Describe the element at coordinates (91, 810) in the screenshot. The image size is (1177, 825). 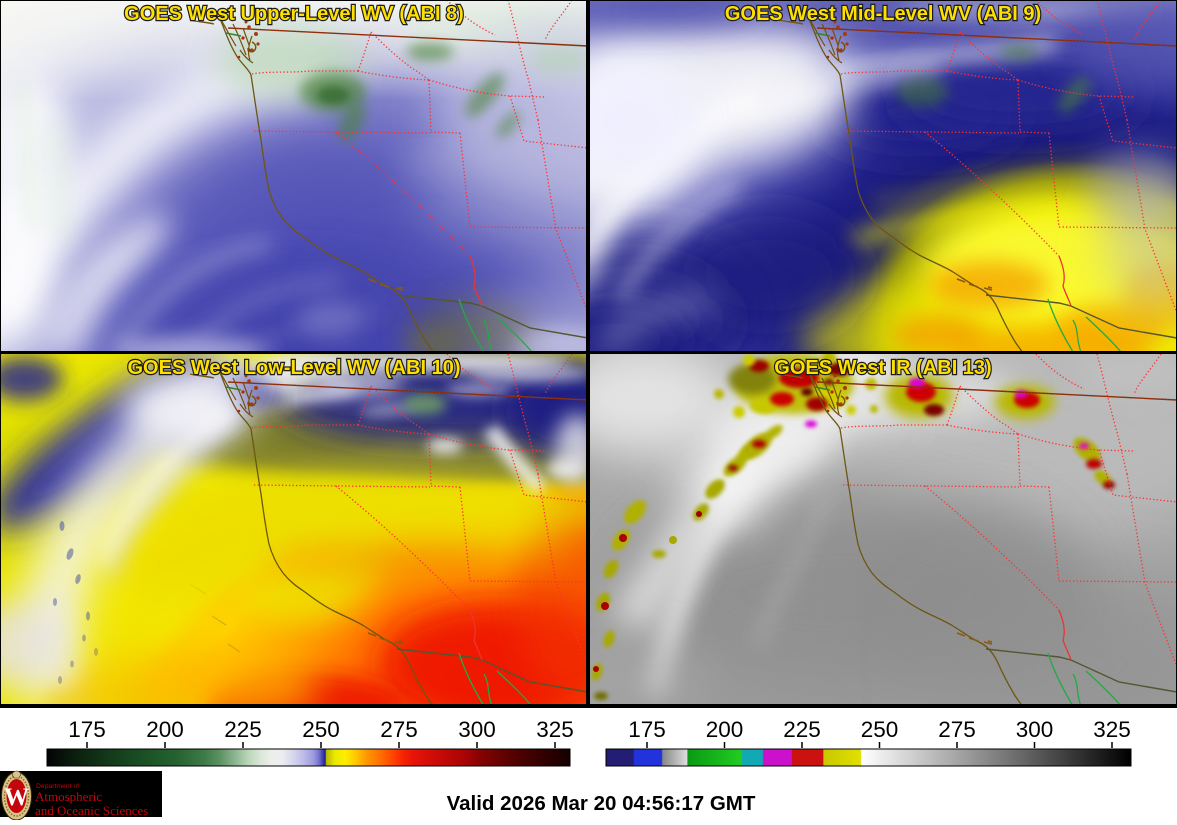
I see `svg-text: and Oceanic Sciences` at that location.